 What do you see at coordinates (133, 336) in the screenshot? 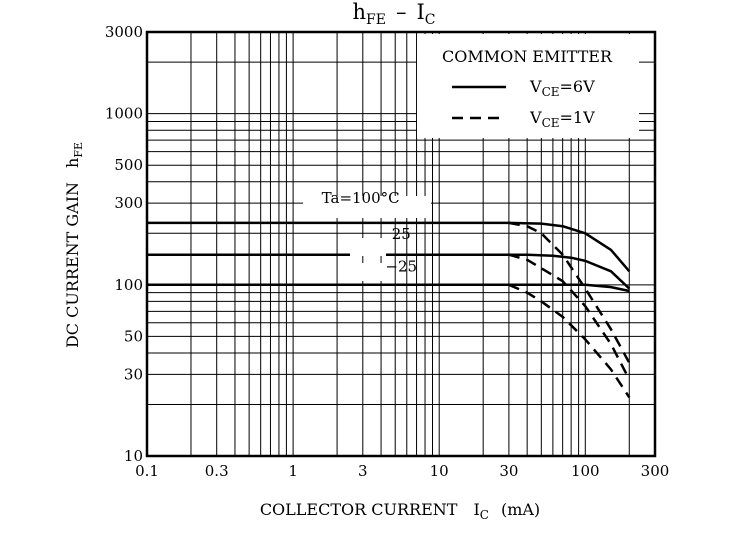
I see `y-tick-label: 50` at bounding box center [133, 336].